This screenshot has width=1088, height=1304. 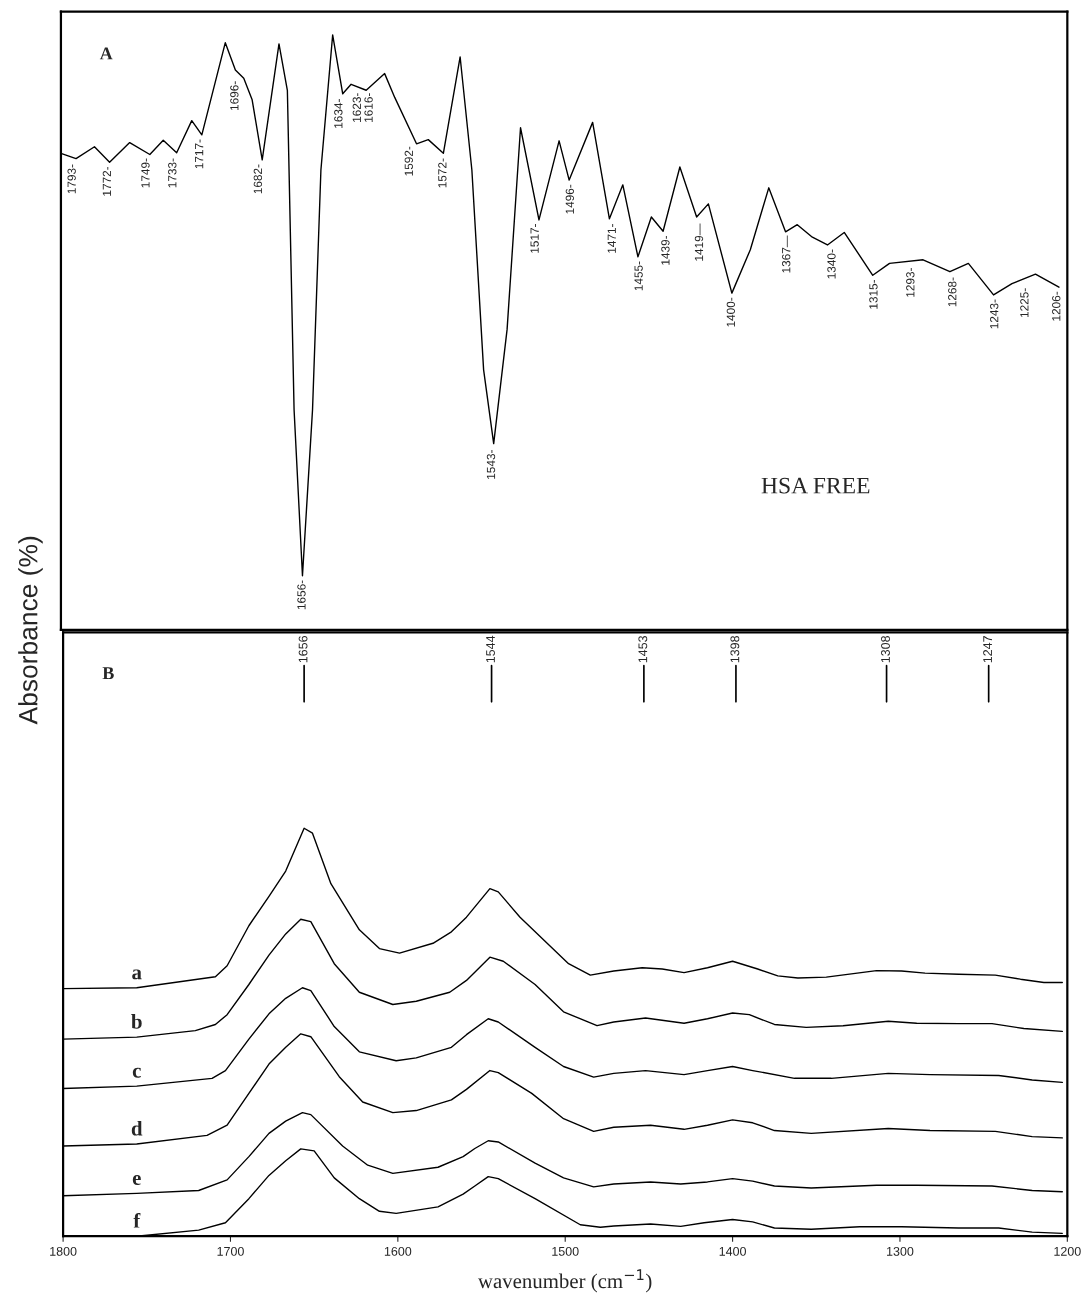 What do you see at coordinates (136, 1179) in the screenshot?
I see `series-label: e` at bounding box center [136, 1179].